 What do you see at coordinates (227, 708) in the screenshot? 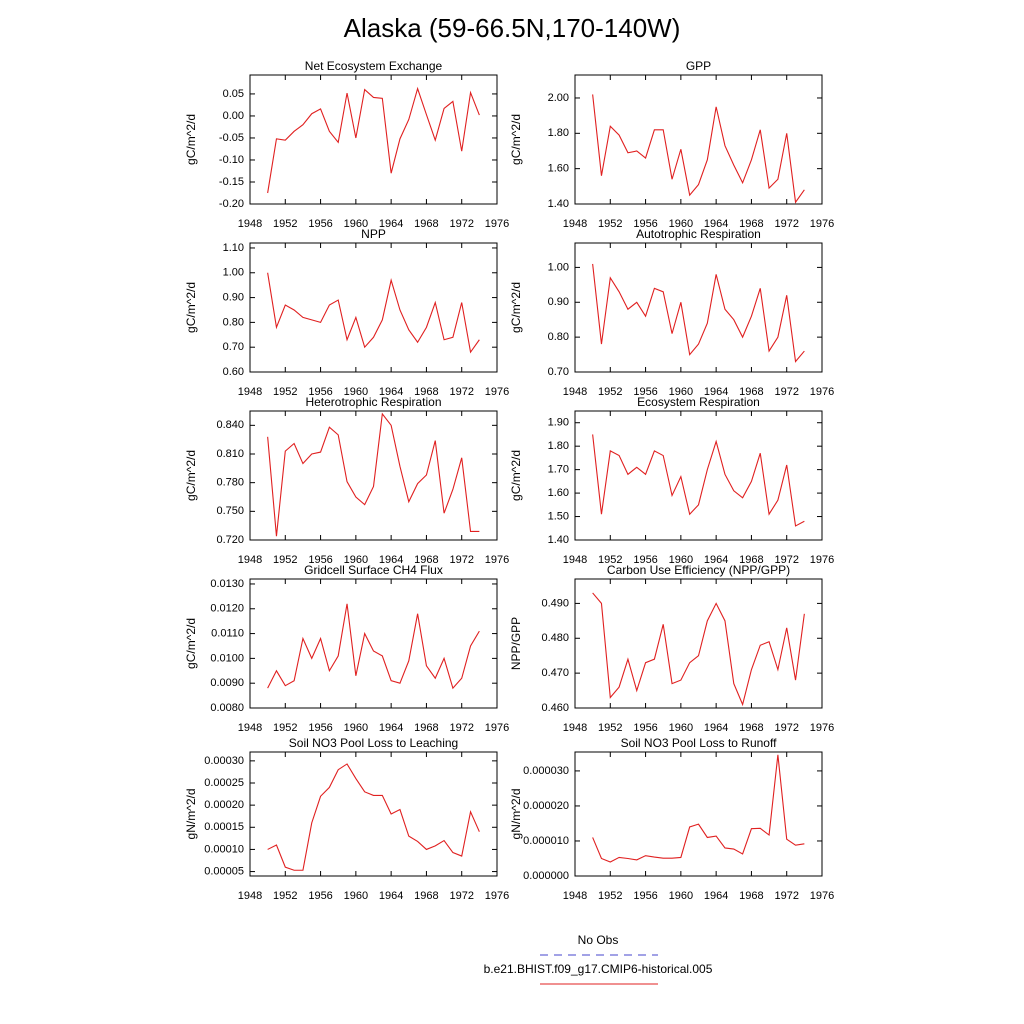
I see `y-tick-label: 0.0080` at bounding box center [227, 708].